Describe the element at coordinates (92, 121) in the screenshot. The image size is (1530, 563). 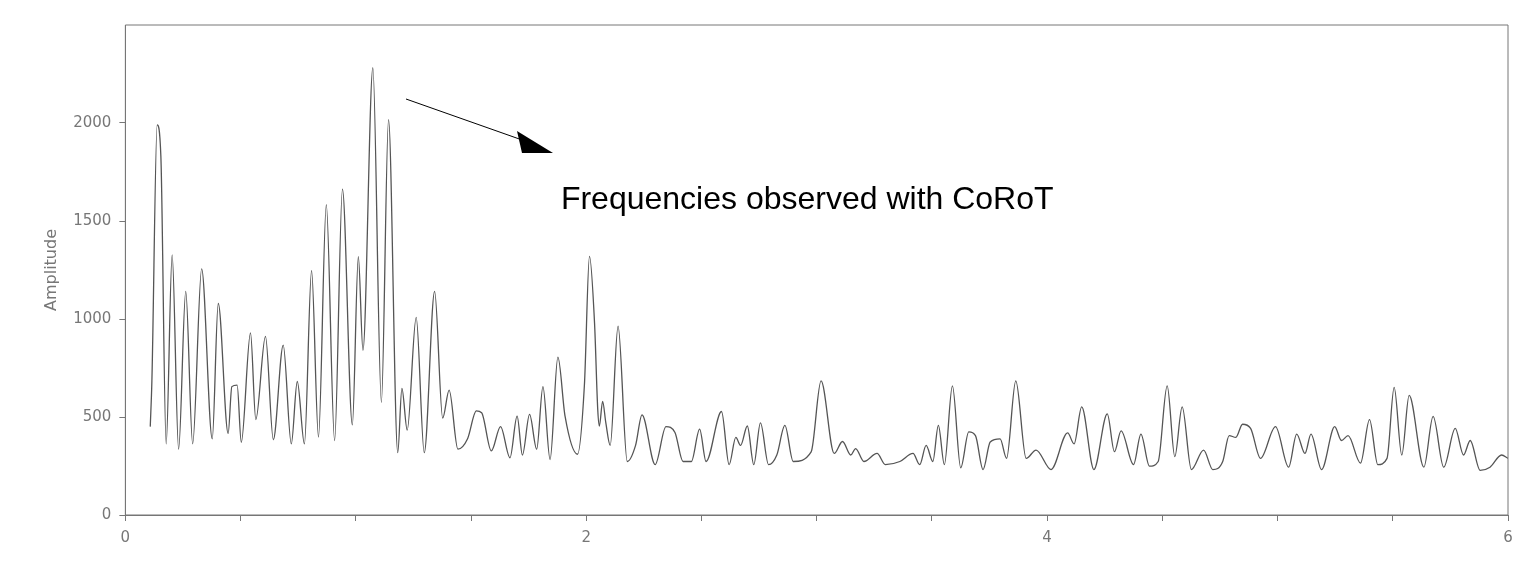
I see `y-tick-label: 2000` at that location.